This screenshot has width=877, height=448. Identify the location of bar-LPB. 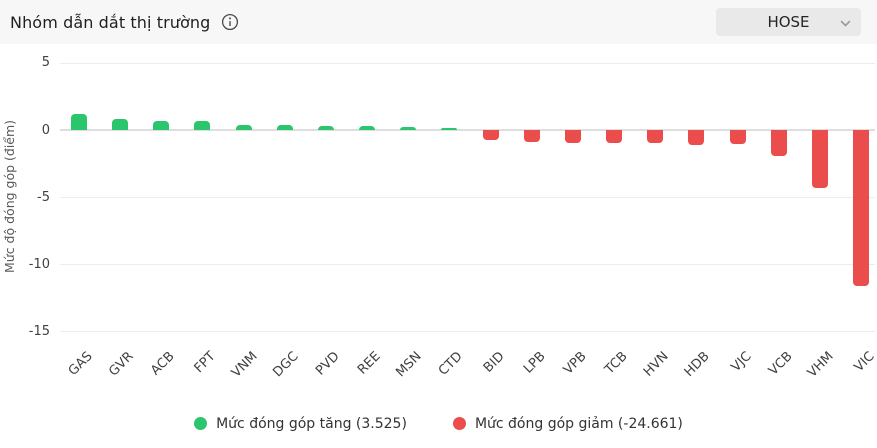
(531, 136).